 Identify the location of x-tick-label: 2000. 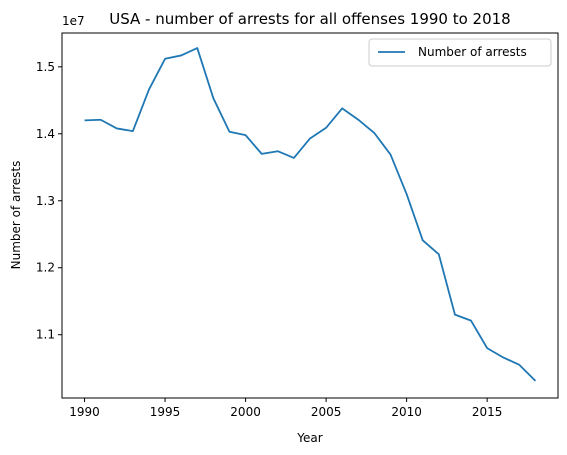
(245, 412).